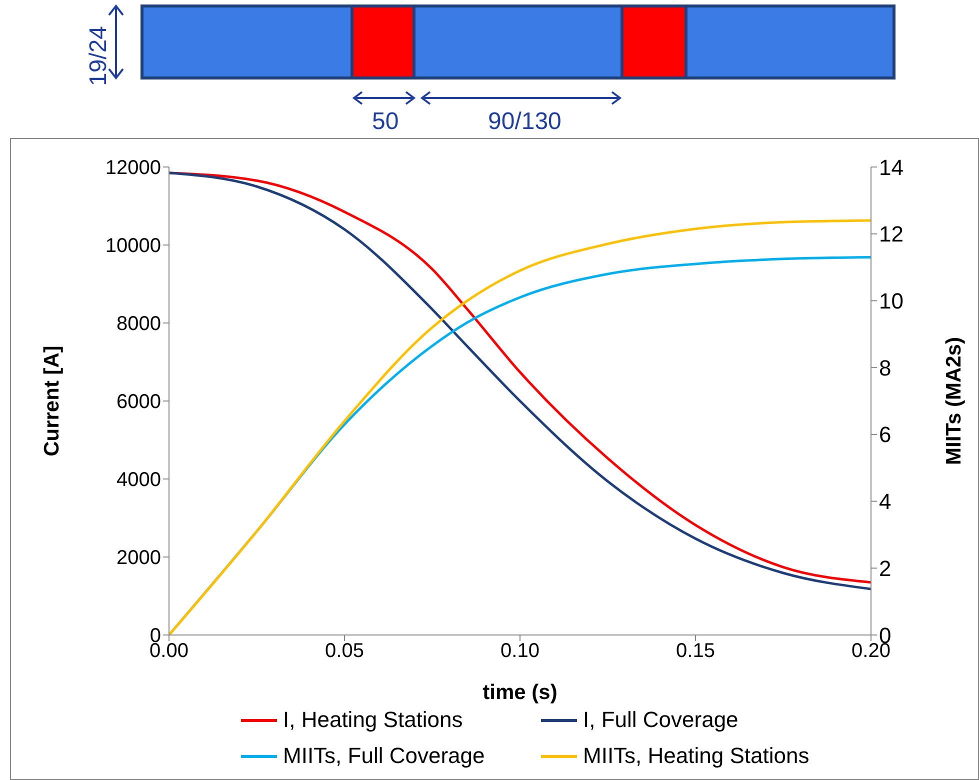  I want to click on y-tick-label: 8000, so click(138, 324).